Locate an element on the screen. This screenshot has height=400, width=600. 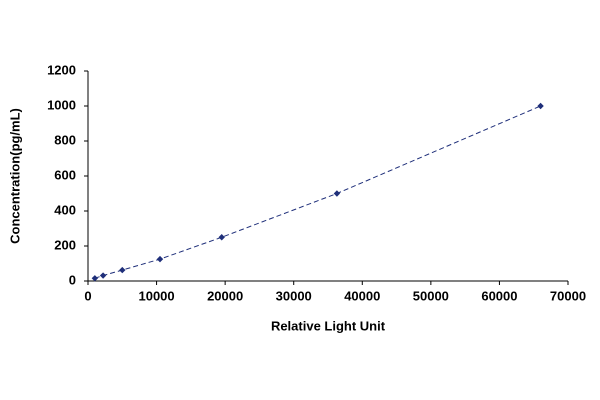
x-tick-label: 20000 is located at coordinates (225, 295).